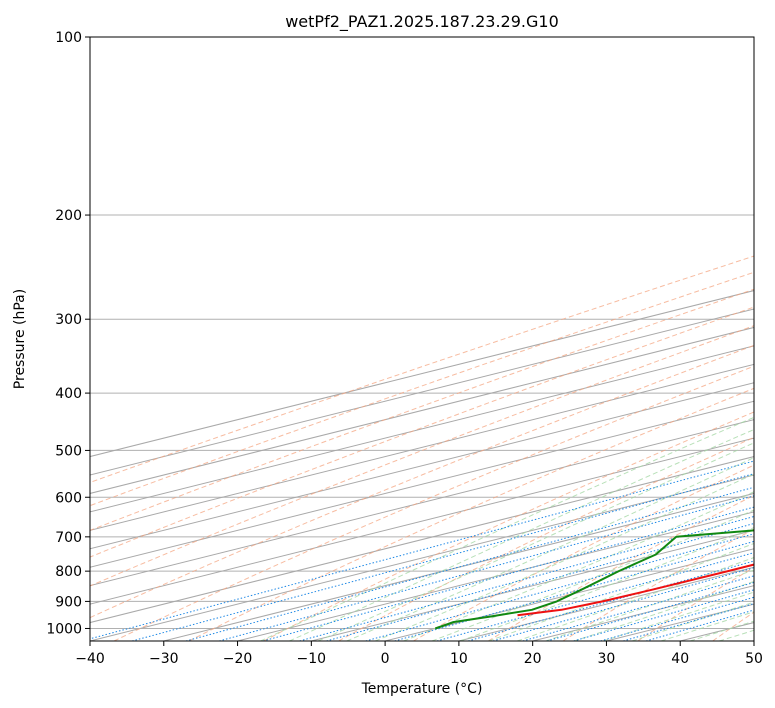 This screenshot has width=775, height=708. I want to click on x-axis-label: Temperature (°C), so click(422, 689).